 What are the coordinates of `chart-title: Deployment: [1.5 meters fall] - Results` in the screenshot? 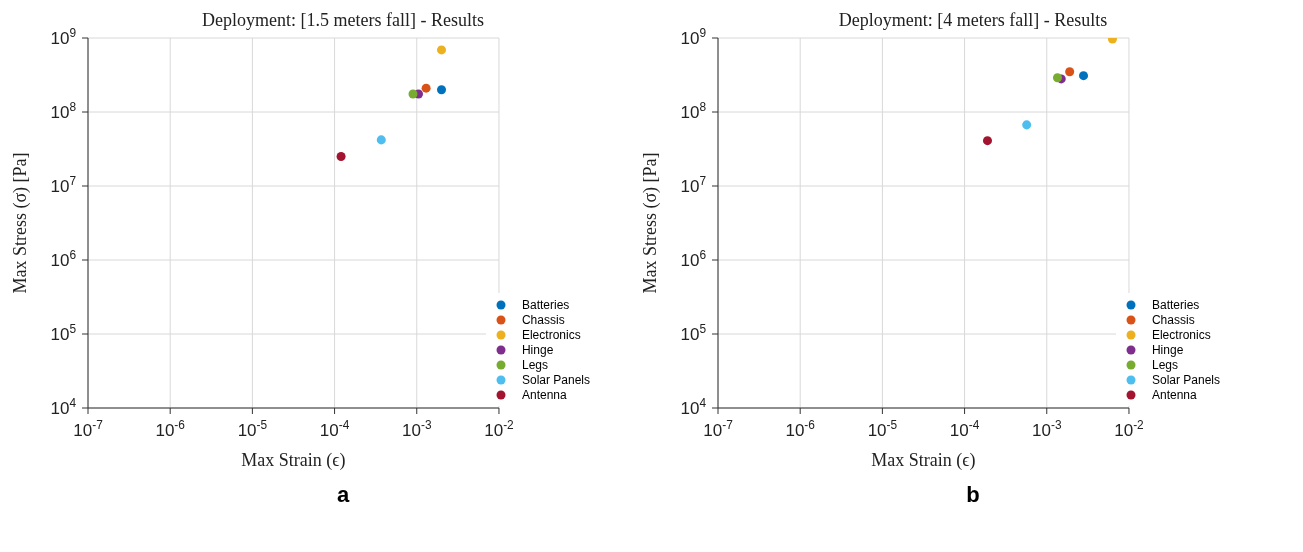 It's located at (343, 20).